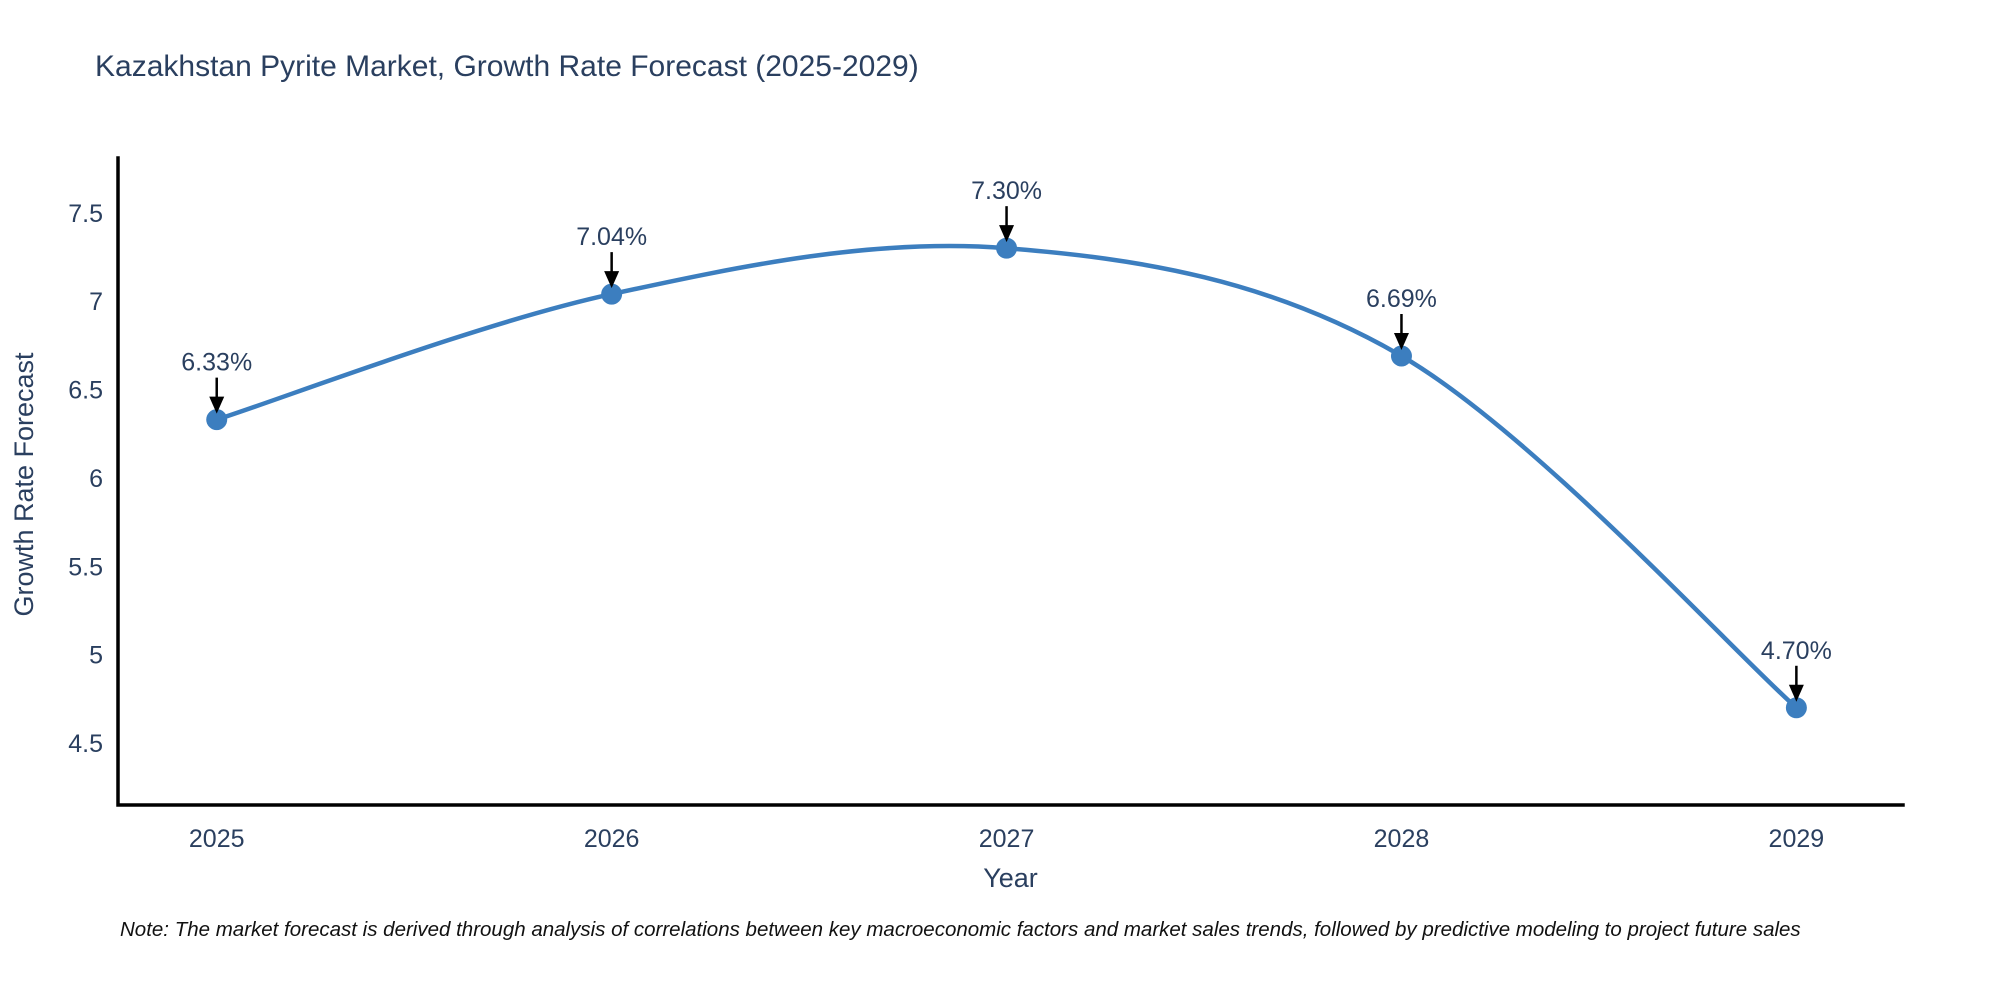  Describe the element at coordinates (85, 391) in the screenshot. I see `y-axis-tick-label: 6.5` at that location.